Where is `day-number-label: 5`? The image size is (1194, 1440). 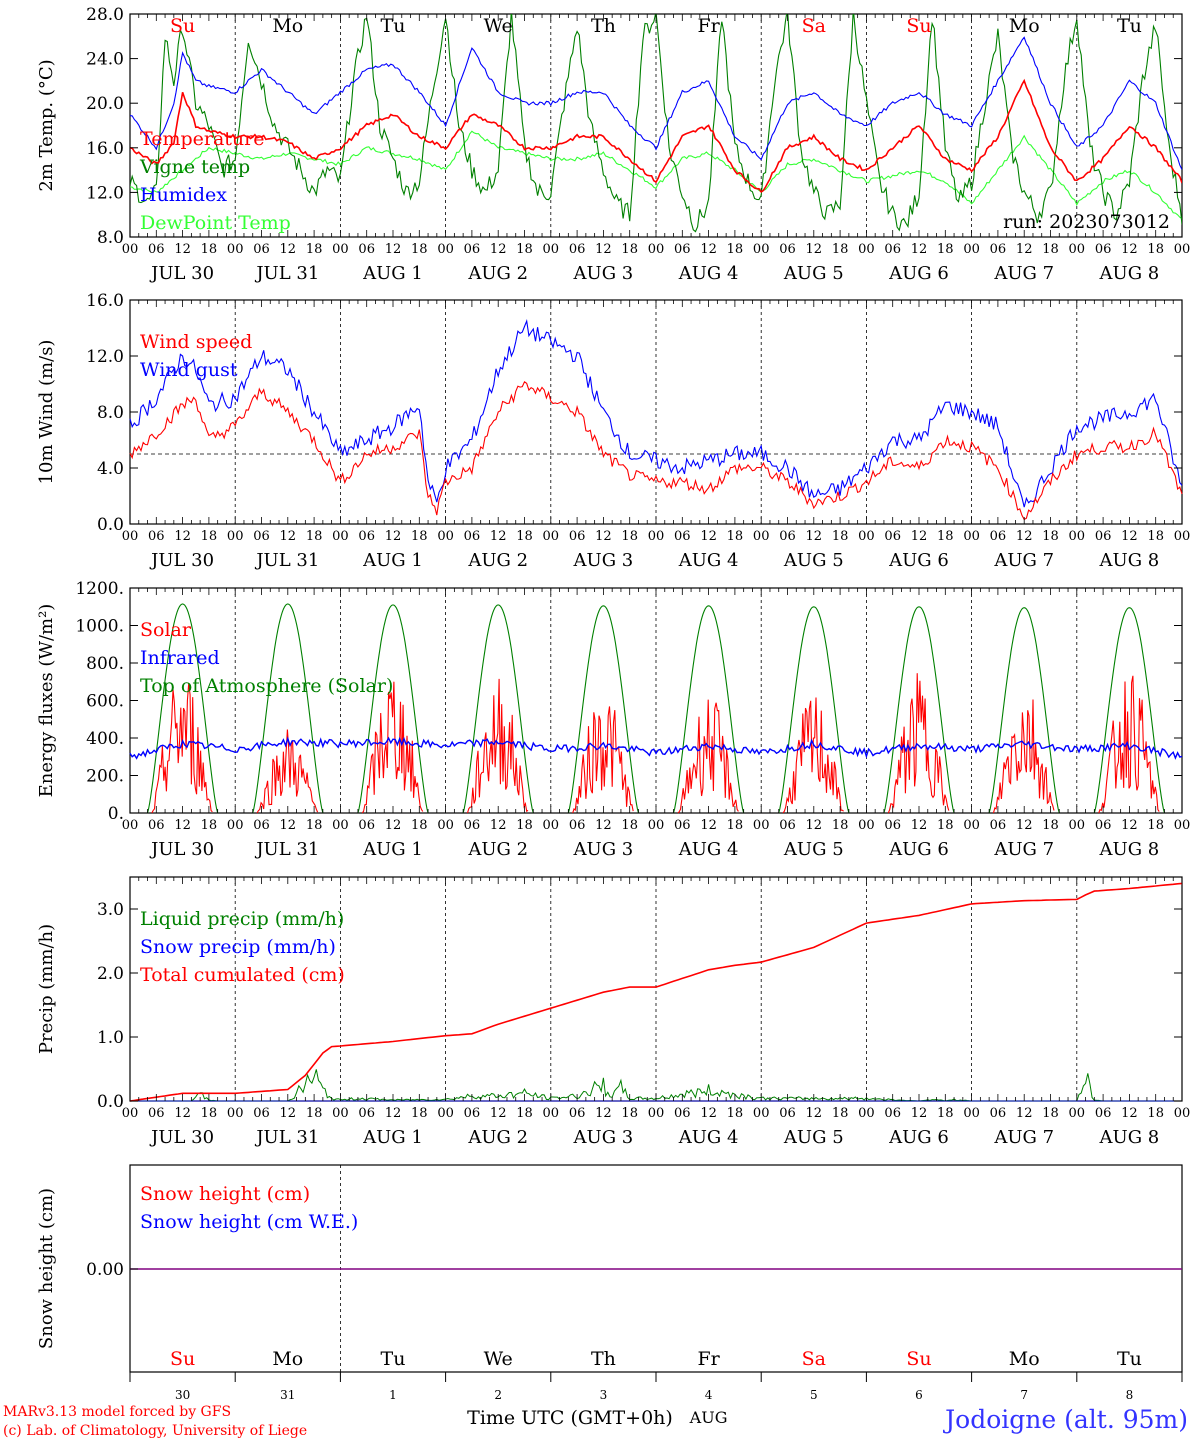
day-number-label: 5 is located at coordinates (814, 1395).